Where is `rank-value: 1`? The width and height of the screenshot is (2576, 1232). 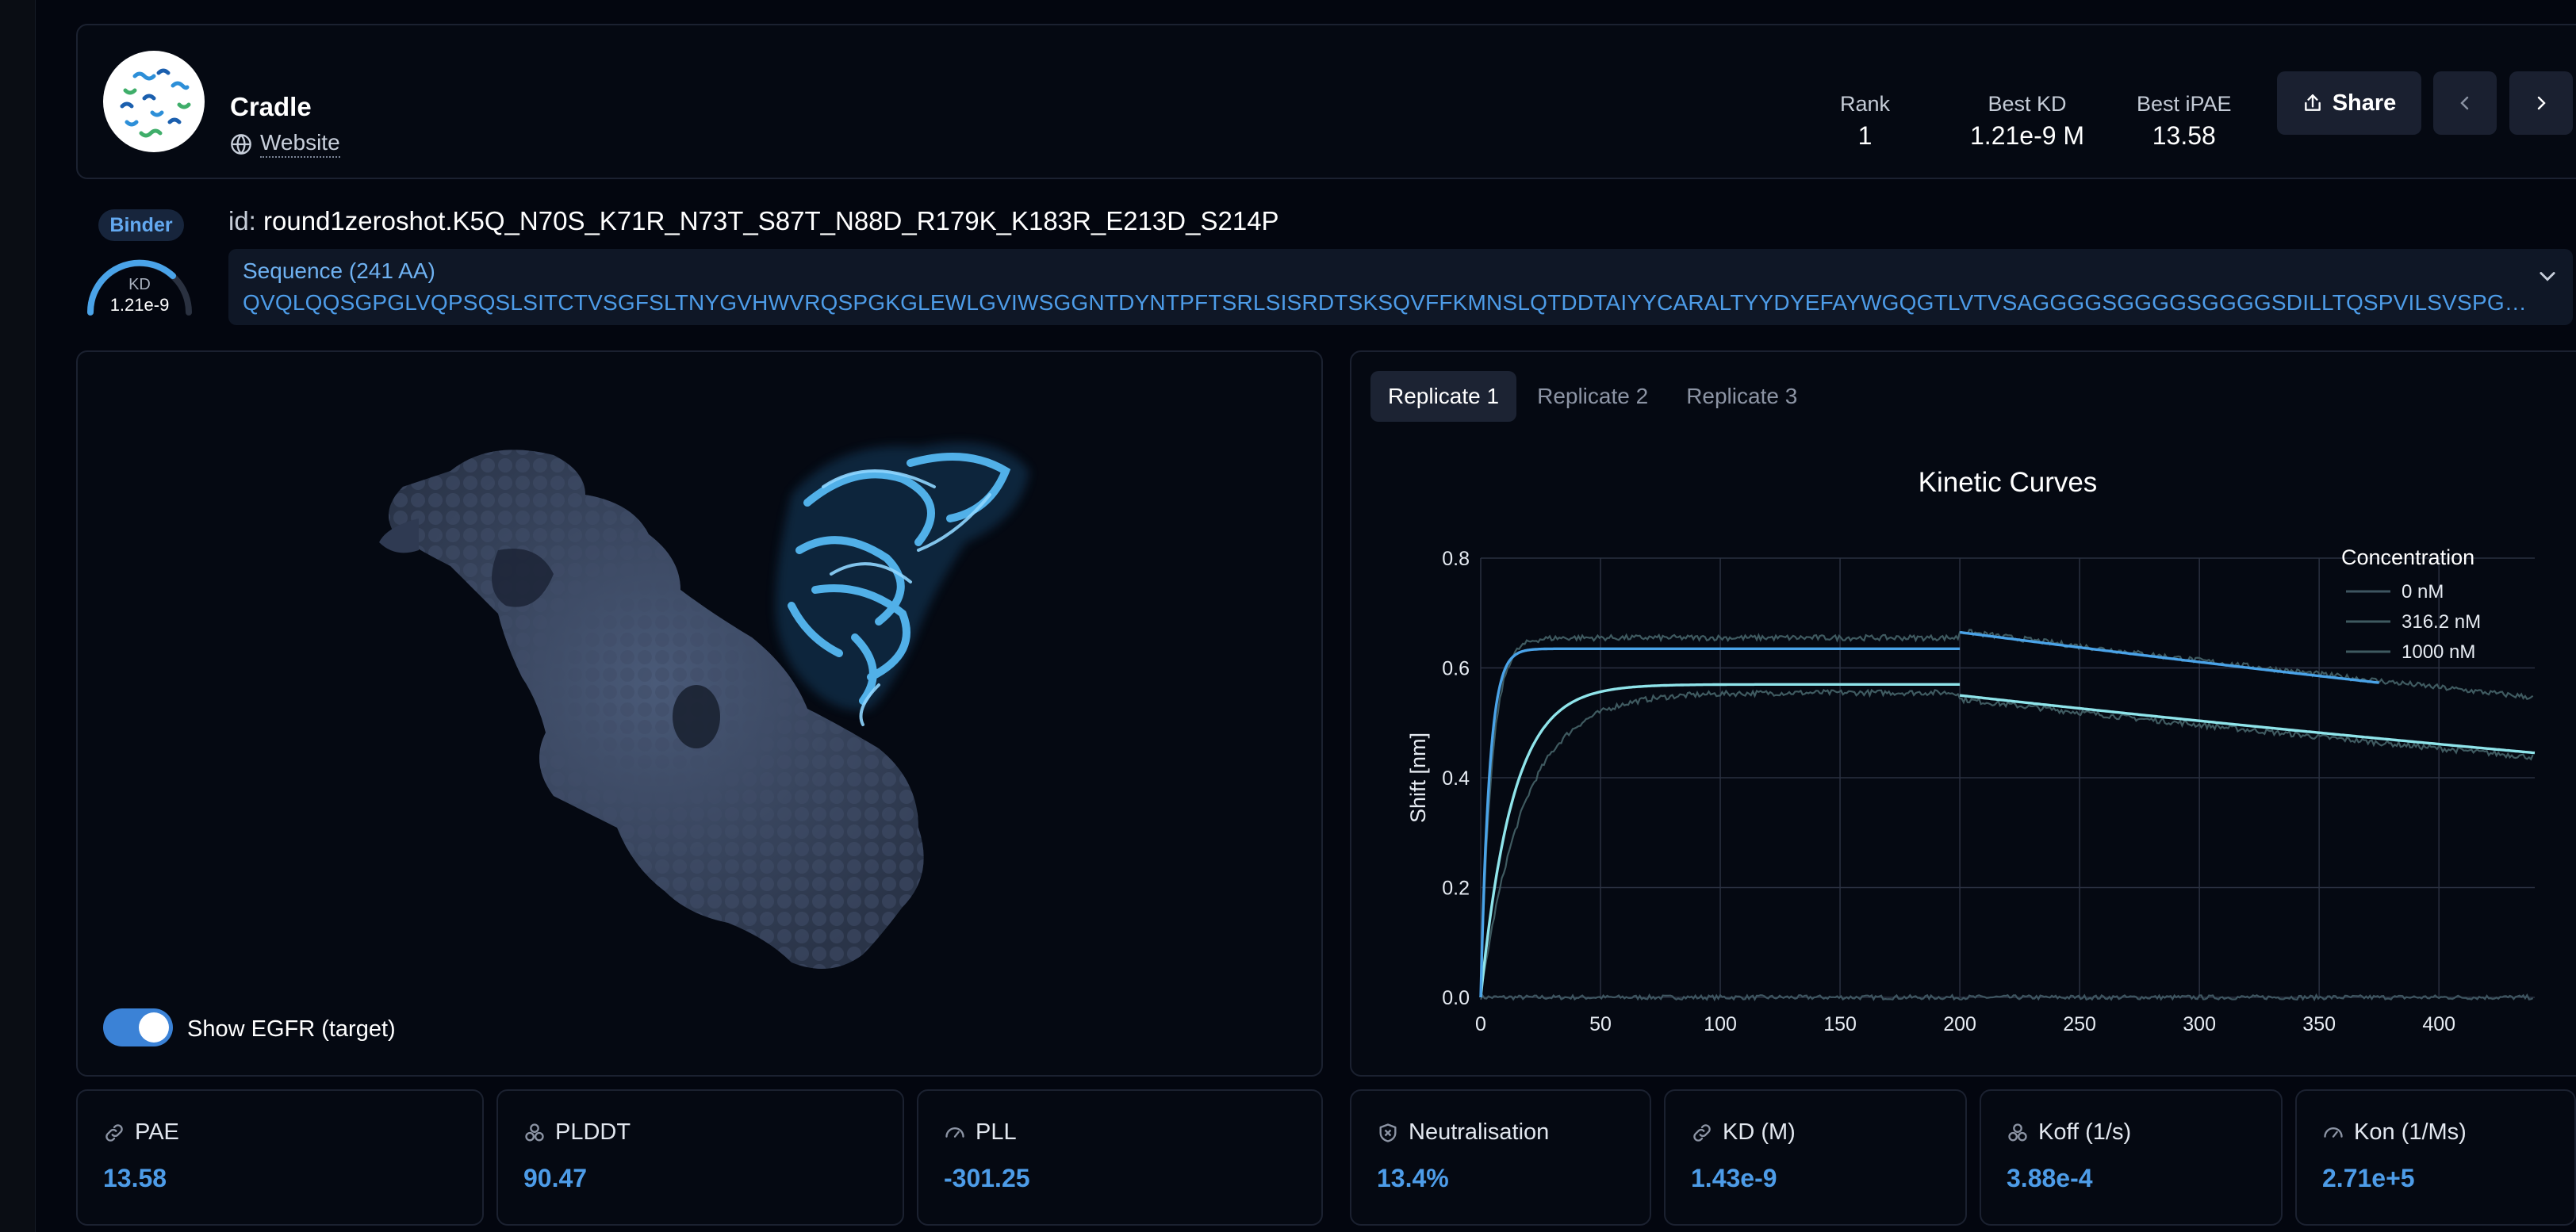
rank-value: 1 is located at coordinates (1865, 136).